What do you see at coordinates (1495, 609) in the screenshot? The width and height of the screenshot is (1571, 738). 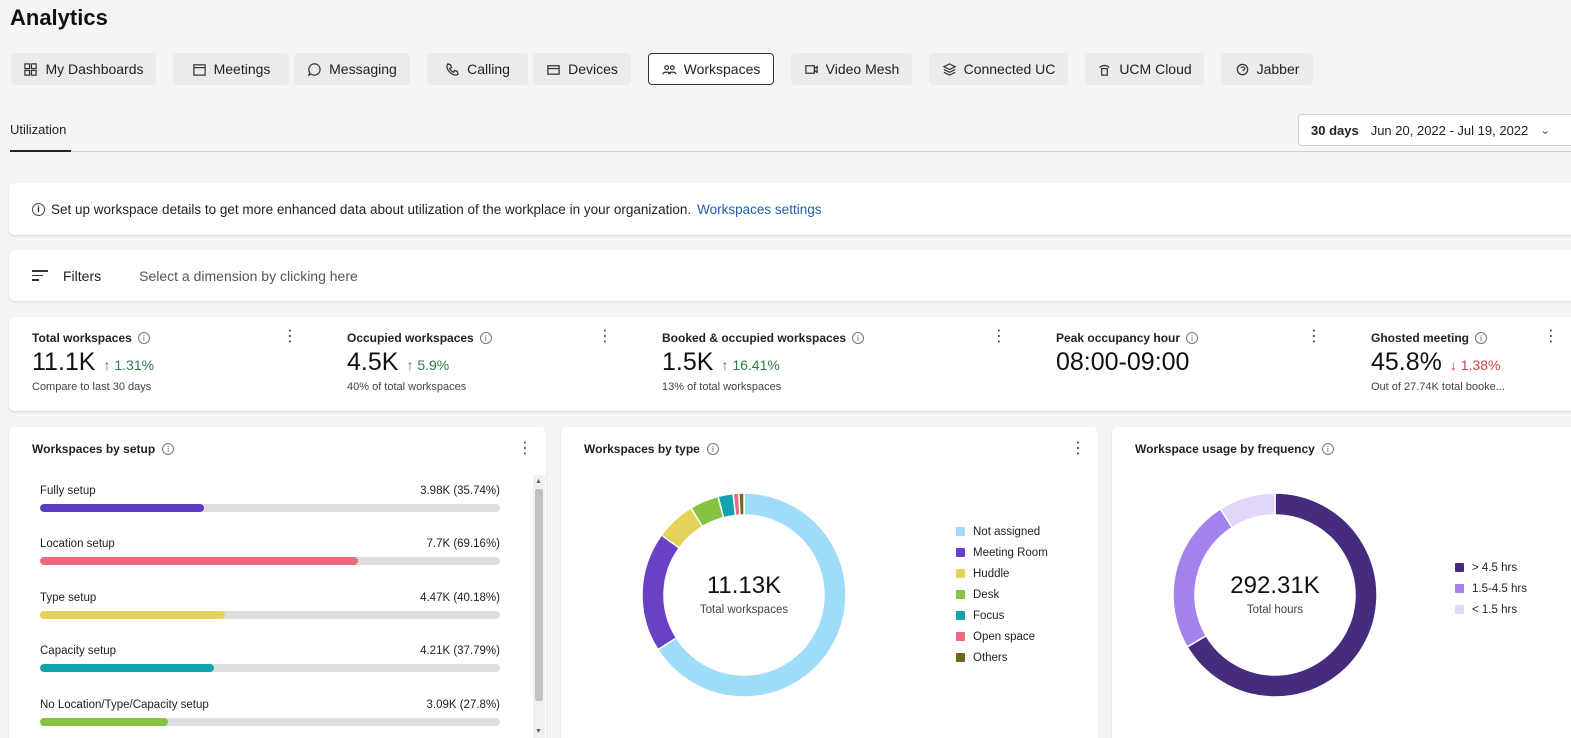 I see `legend-label: < 1.5 hrs` at bounding box center [1495, 609].